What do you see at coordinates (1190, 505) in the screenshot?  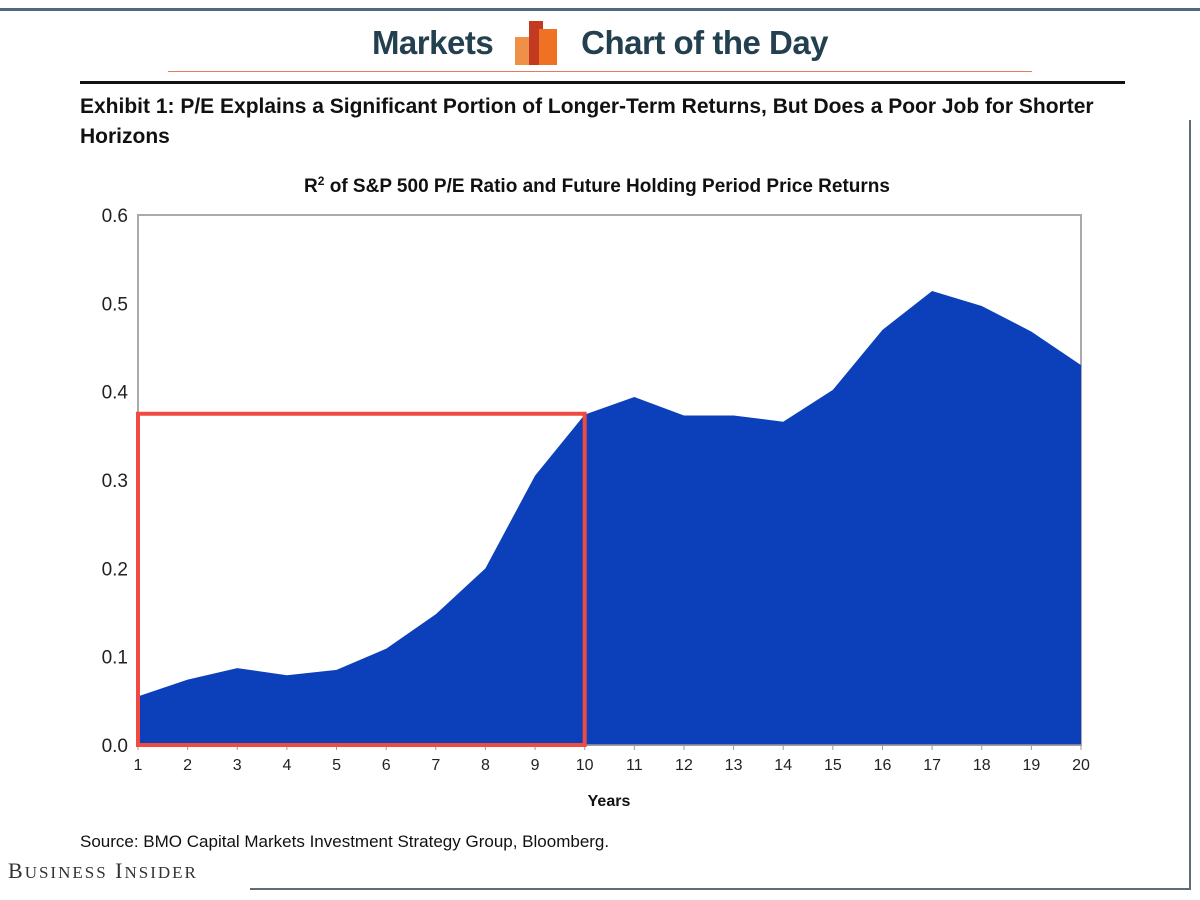 I see `frame-right` at bounding box center [1190, 505].